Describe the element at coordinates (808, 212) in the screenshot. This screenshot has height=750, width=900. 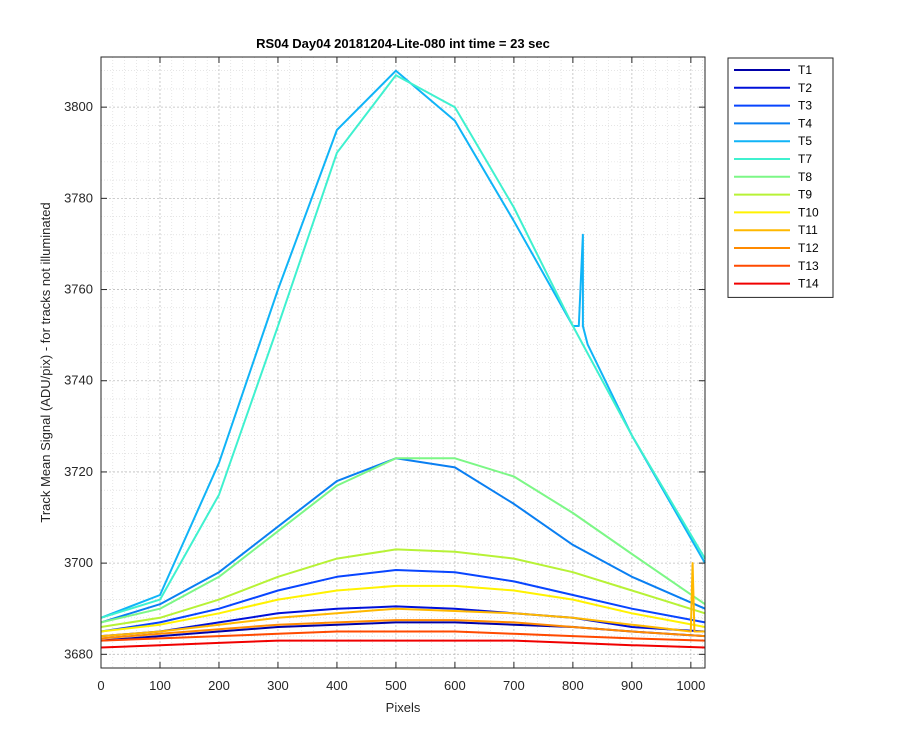
I see `legend-label: T10` at that location.